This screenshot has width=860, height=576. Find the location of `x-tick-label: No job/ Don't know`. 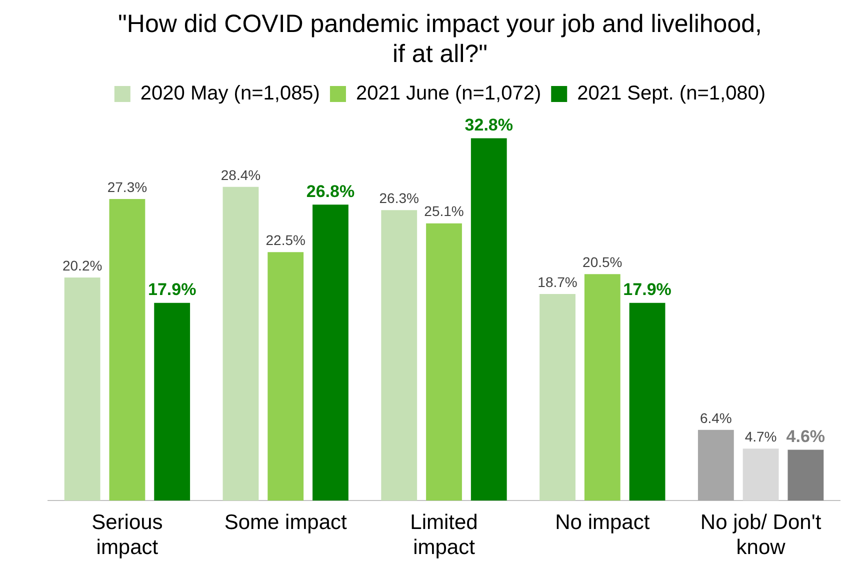

x-tick-label: No job/ Don't know is located at coordinates (761, 535).